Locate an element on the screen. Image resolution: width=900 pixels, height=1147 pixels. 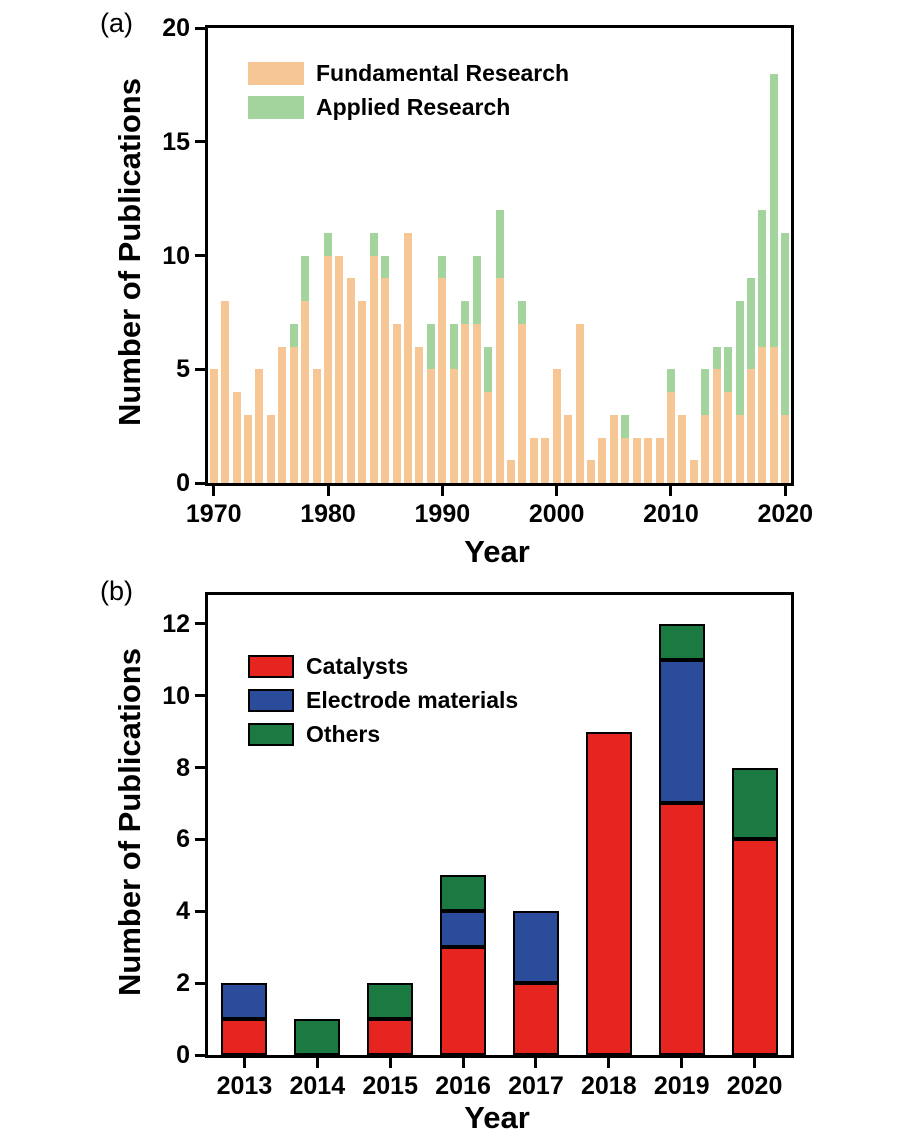
bar-segment-1997-fundamental-research is located at coordinates (522, 403).